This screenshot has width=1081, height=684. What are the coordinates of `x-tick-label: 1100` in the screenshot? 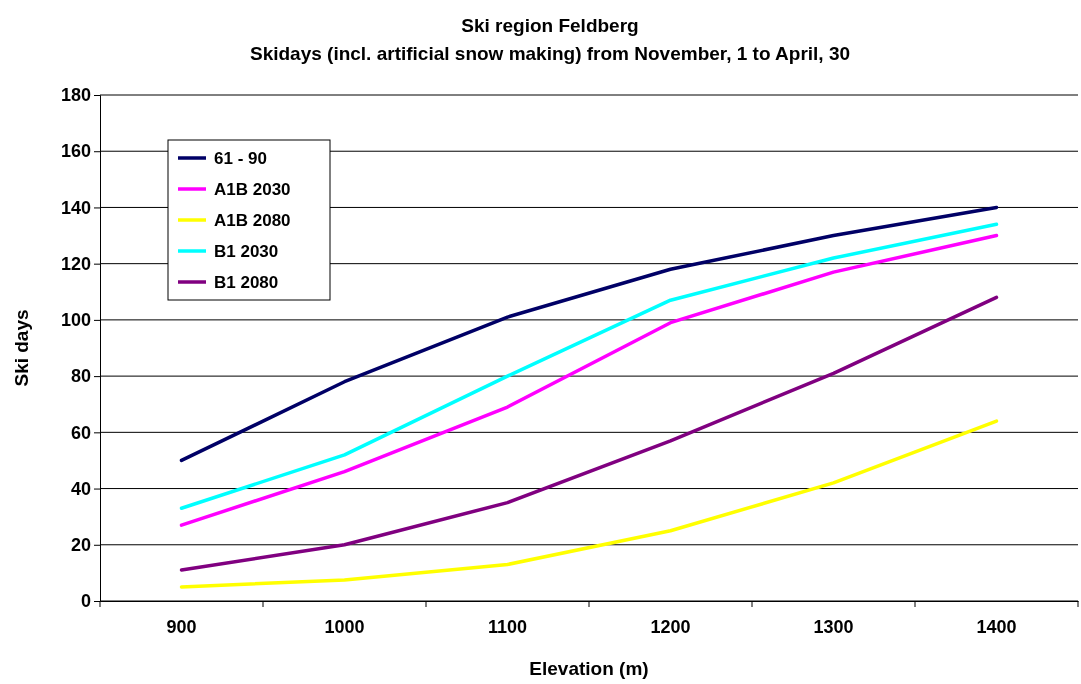 It's located at (507, 626).